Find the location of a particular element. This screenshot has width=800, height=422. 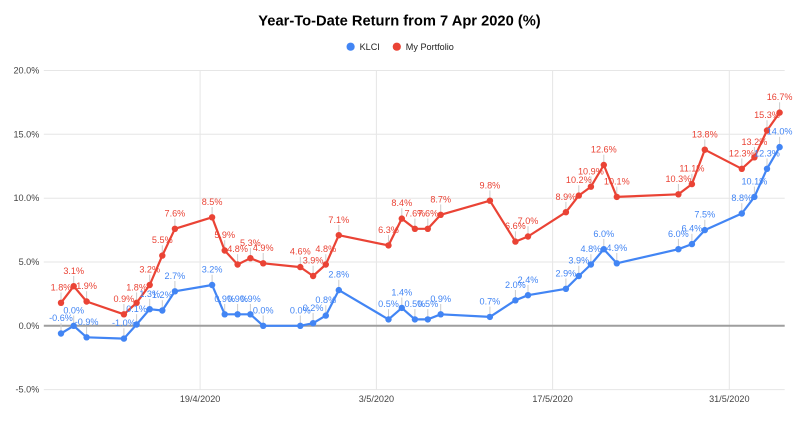

svg-text: 31/5/2020 is located at coordinates (729, 399).